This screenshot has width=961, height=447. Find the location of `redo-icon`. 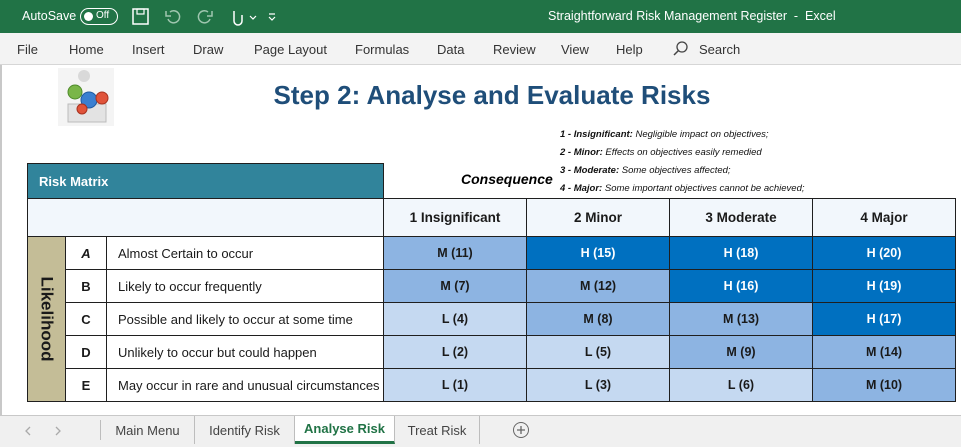

redo-icon is located at coordinates (205, 17).